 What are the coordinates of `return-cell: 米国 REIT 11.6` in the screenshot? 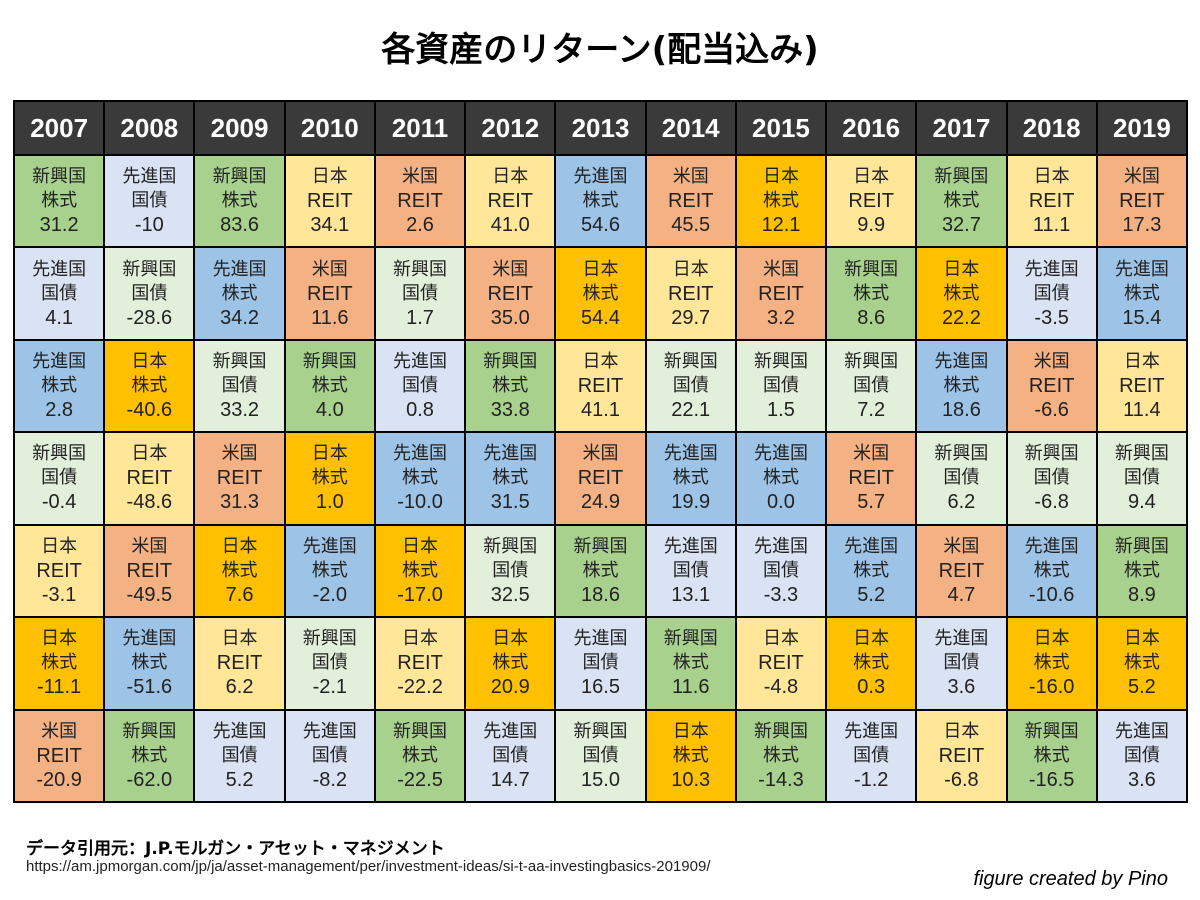 It's located at (329, 293).